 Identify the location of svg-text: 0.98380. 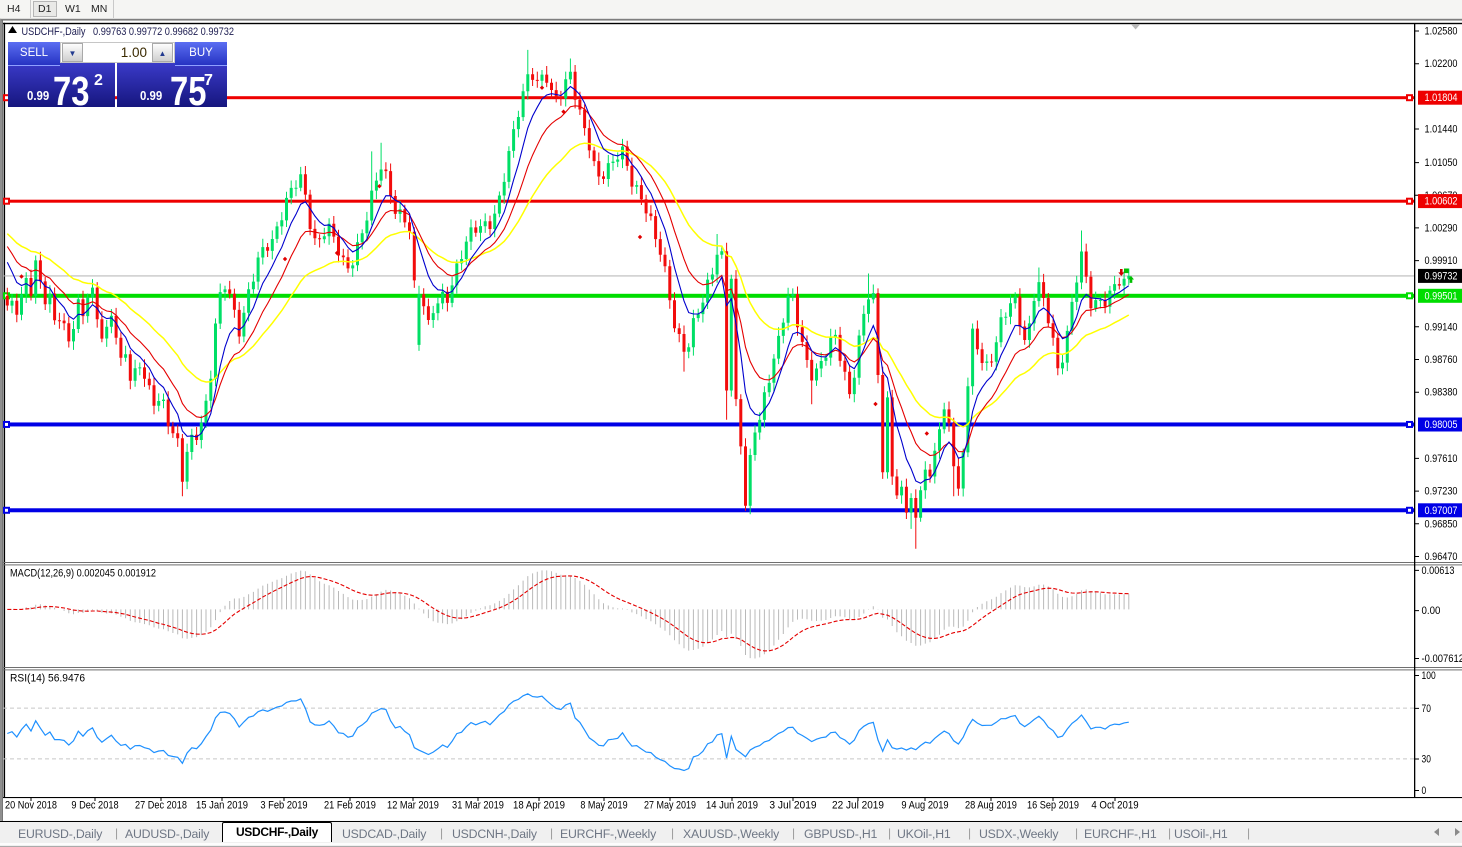
(1441, 393).